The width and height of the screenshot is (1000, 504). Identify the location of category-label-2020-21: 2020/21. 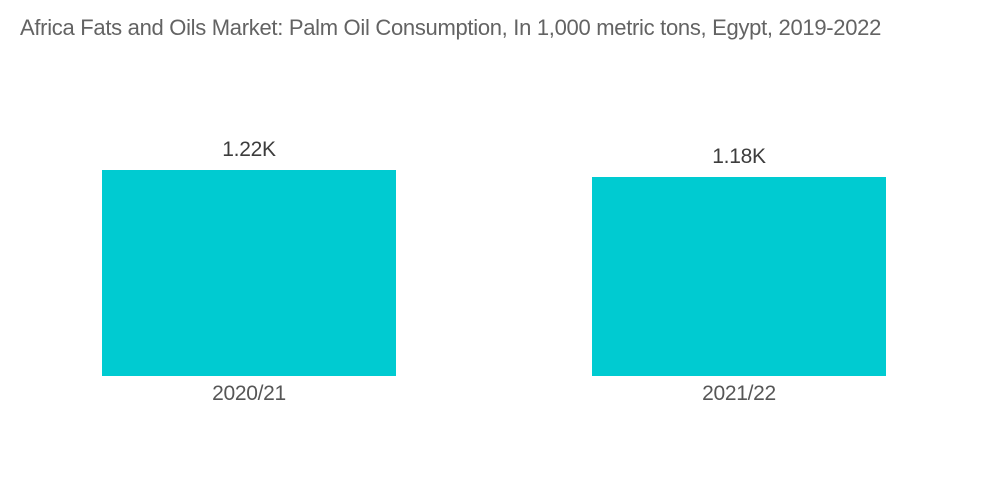
(249, 393).